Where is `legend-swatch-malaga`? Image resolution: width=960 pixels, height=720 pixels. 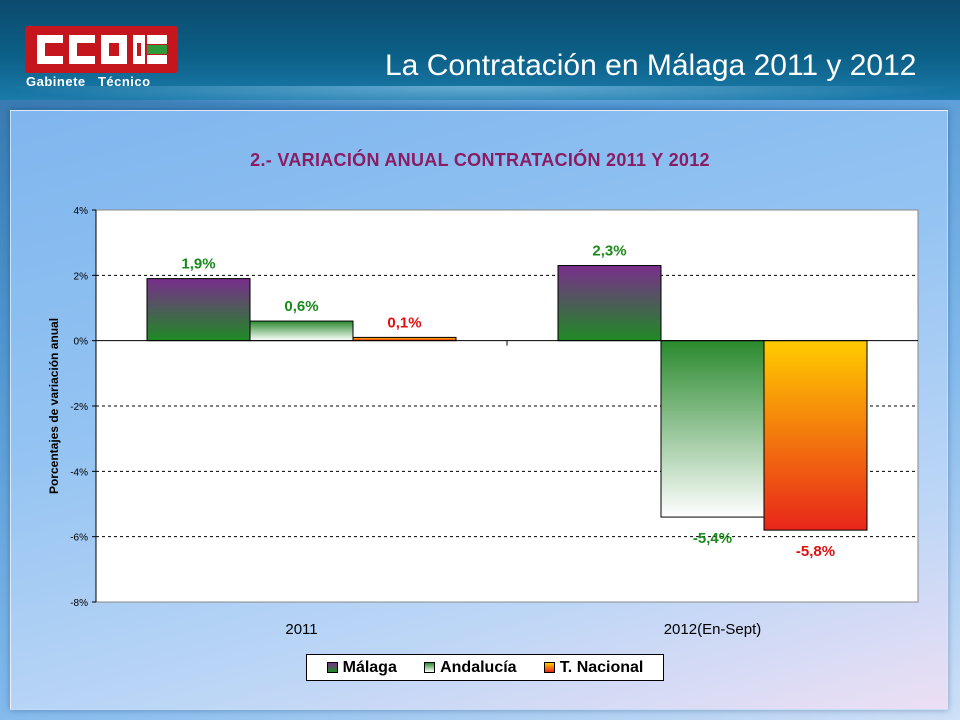 legend-swatch-malaga is located at coordinates (332, 667).